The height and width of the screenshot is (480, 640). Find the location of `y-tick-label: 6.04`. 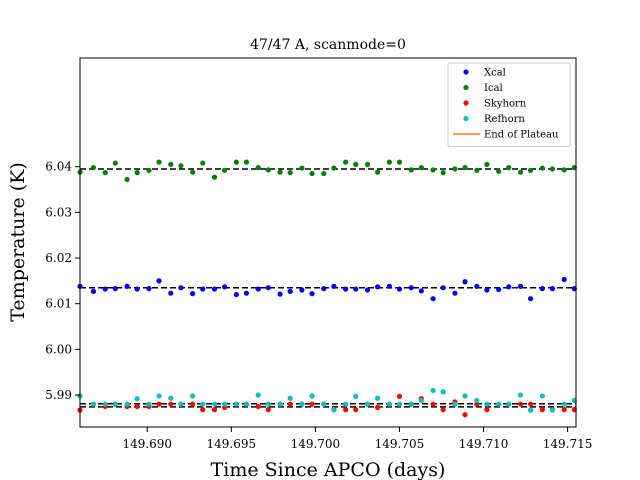

y-tick-label: 6.04 is located at coordinates (58, 167).